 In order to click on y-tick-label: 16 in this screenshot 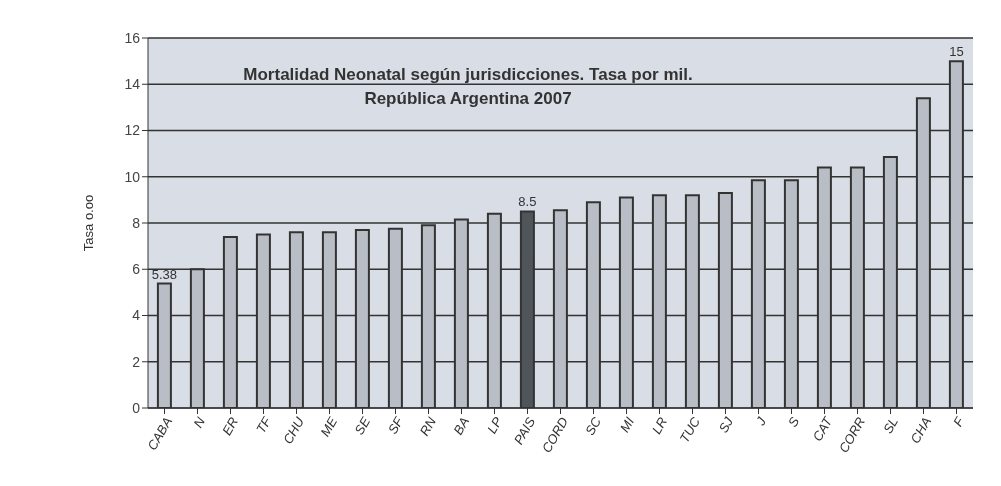, I will do `click(132, 37)`.